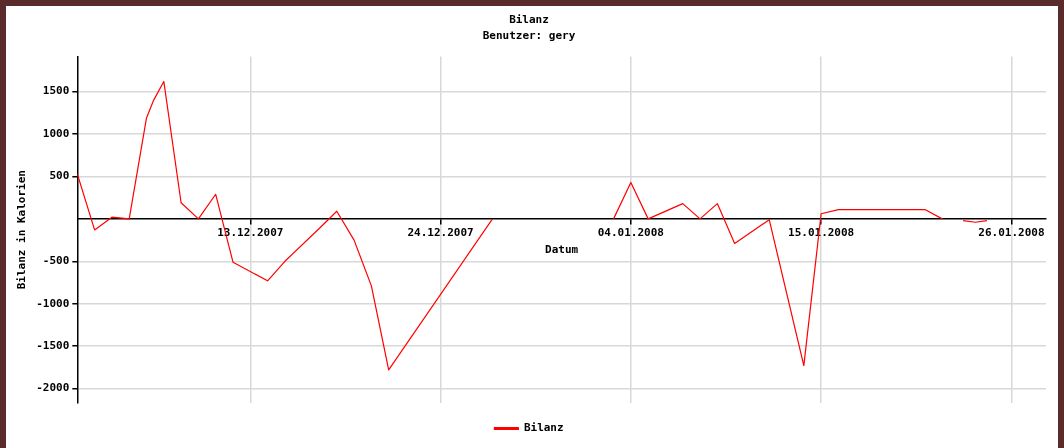 Image resolution: width=1064 pixels, height=448 pixels. What do you see at coordinates (22, 230) in the screenshot?
I see `y-axis-title: Bilanz in Kalorien` at bounding box center [22, 230].